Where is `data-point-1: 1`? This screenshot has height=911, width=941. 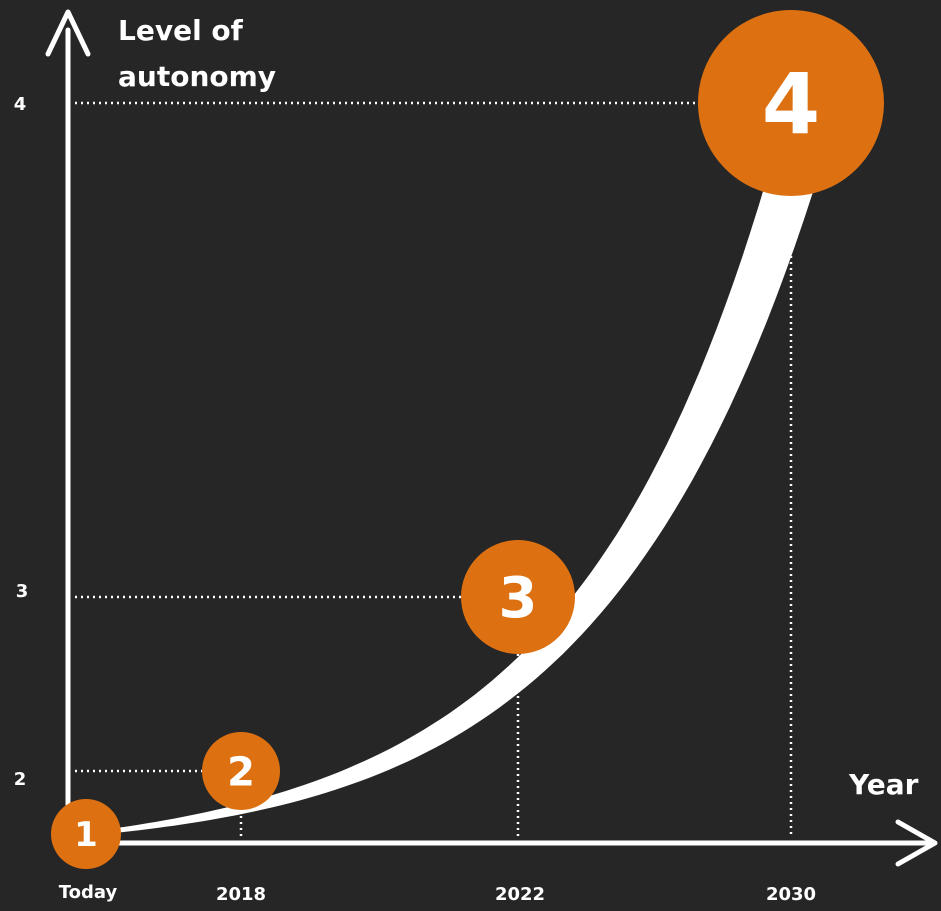 data-point-1: 1 is located at coordinates (86, 834).